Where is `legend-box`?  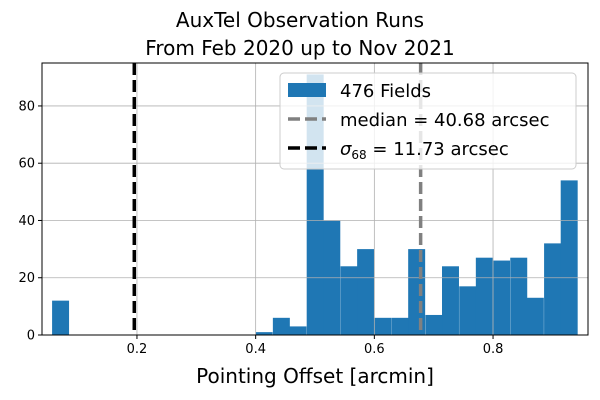 legend-box is located at coordinates (428, 121).